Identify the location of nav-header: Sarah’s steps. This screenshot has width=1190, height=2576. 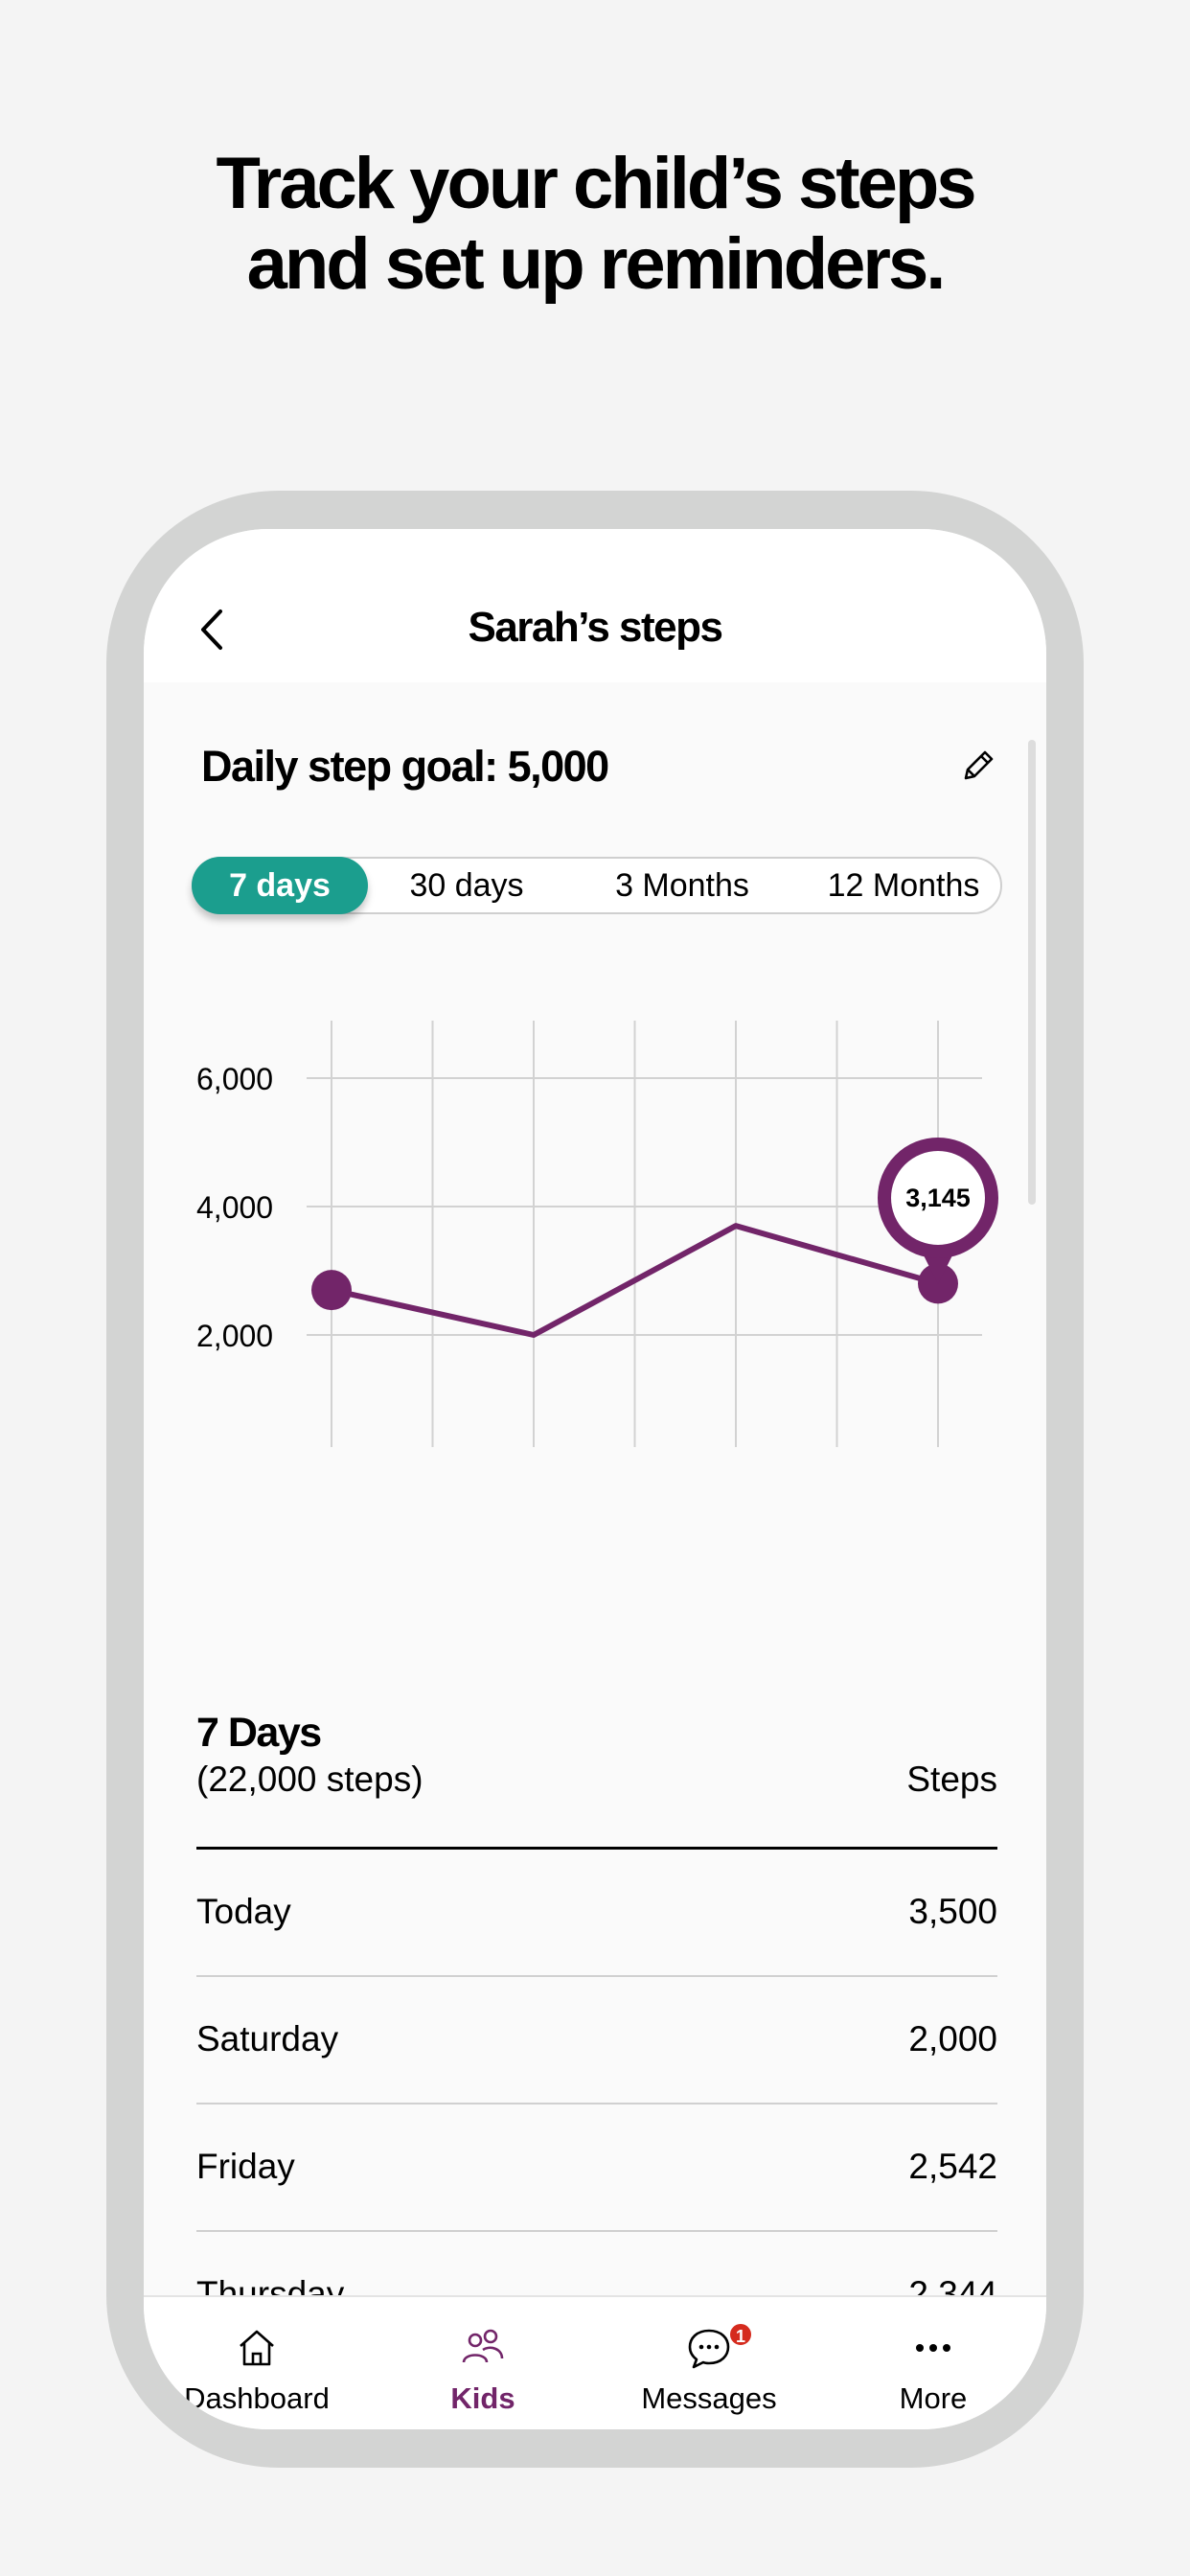
(595, 605).